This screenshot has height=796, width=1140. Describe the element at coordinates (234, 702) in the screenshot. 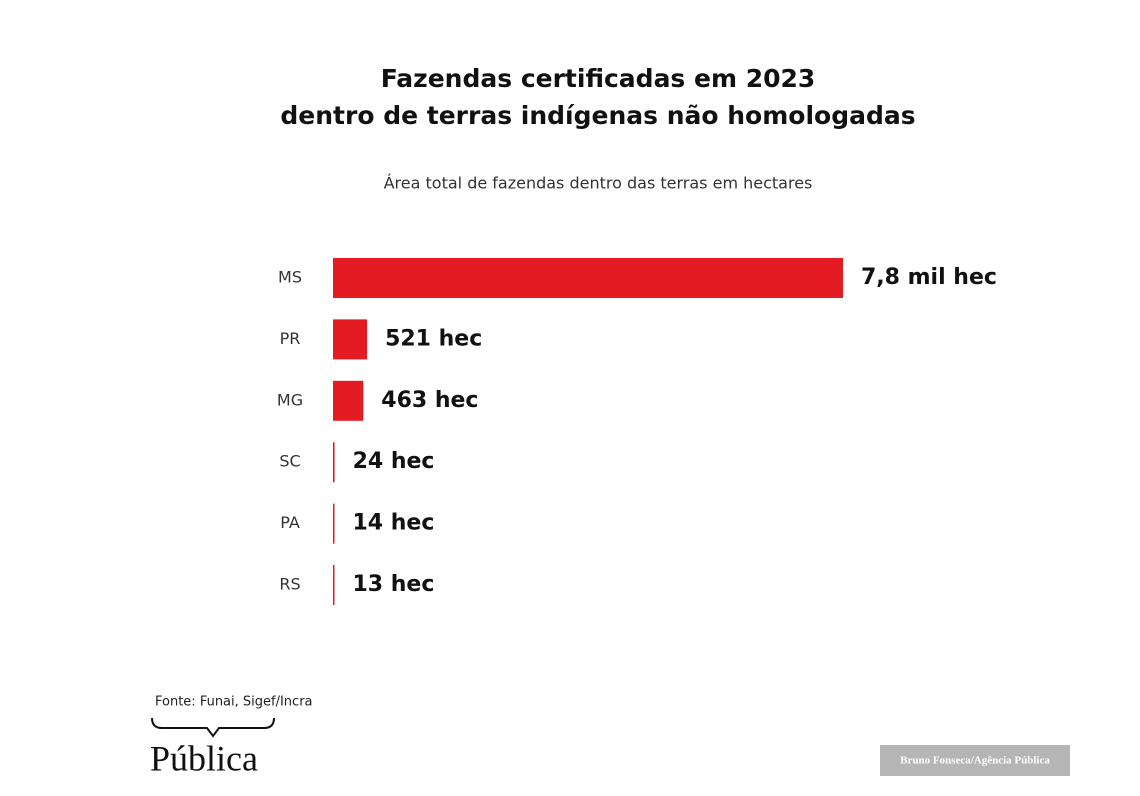

I see `source: Fonte: Funai, Sigef/Incra` at that location.